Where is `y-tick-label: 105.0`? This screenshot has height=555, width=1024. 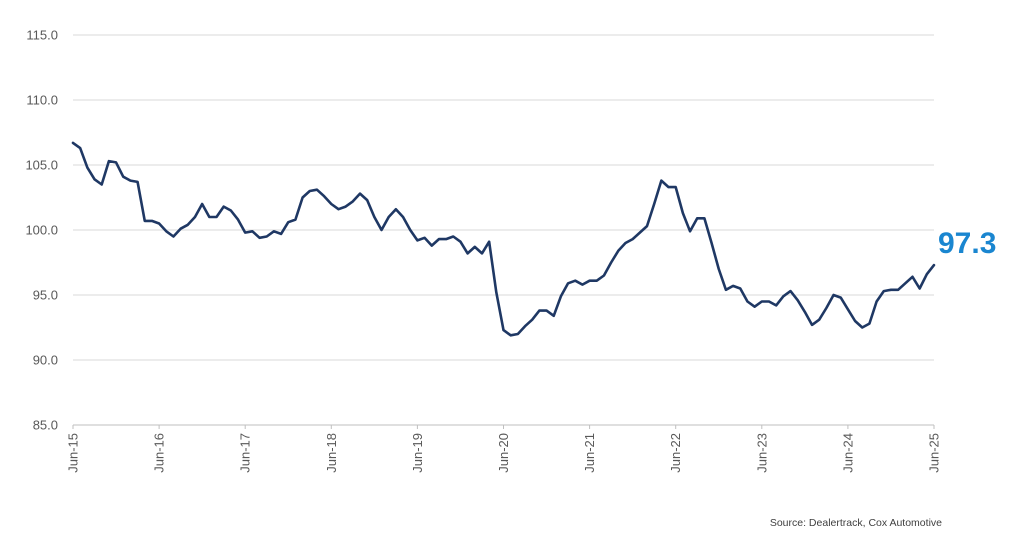
y-tick-label: 105.0 is located at coordinates (41, 165).